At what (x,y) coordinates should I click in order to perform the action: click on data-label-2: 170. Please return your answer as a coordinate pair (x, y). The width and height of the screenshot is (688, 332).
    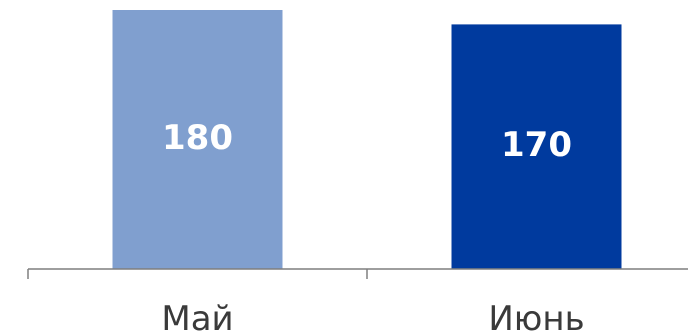
    Looking at the image, I should click on (536, 145).